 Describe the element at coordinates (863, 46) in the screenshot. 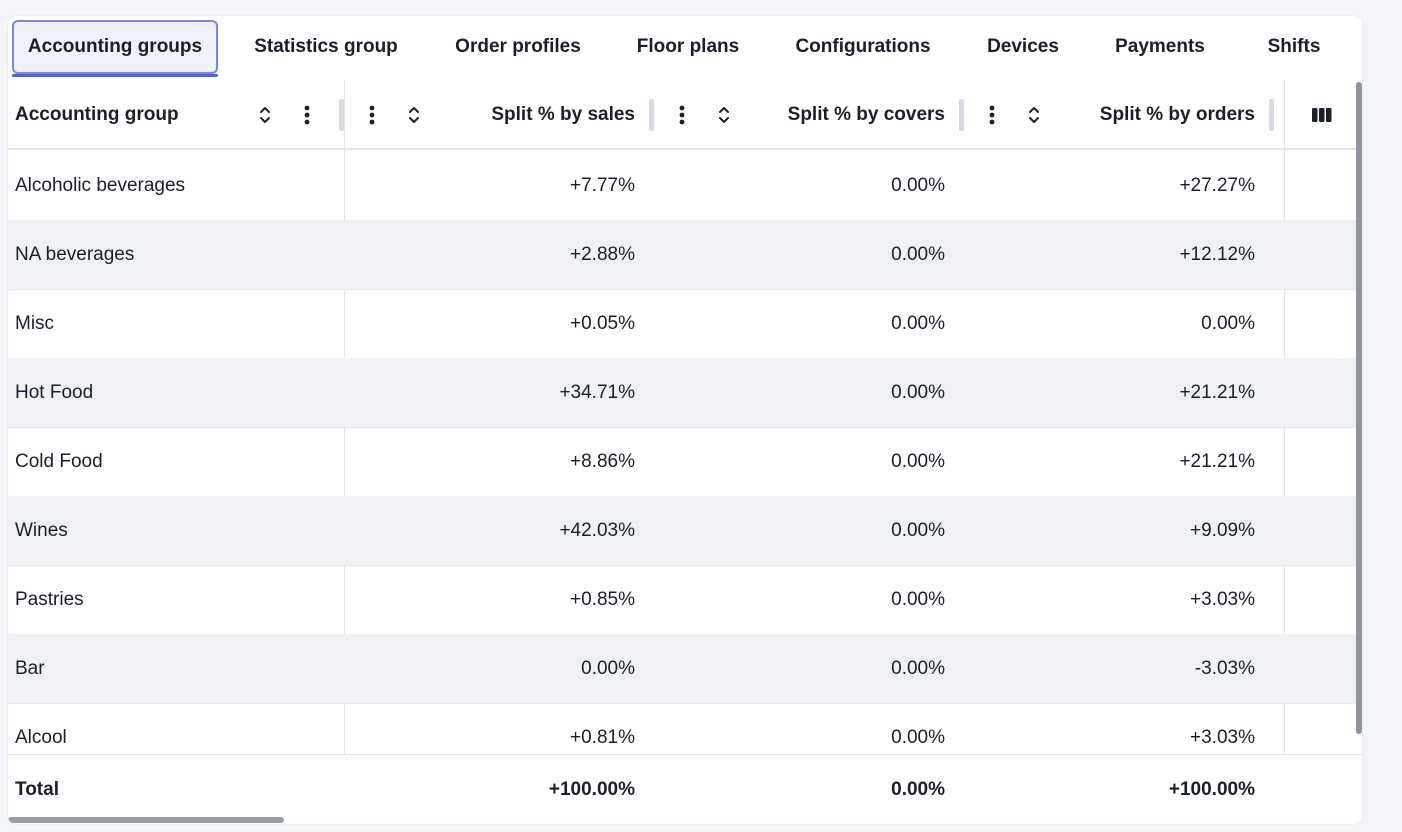

I see `tab-configurations: Configurations` at that location.